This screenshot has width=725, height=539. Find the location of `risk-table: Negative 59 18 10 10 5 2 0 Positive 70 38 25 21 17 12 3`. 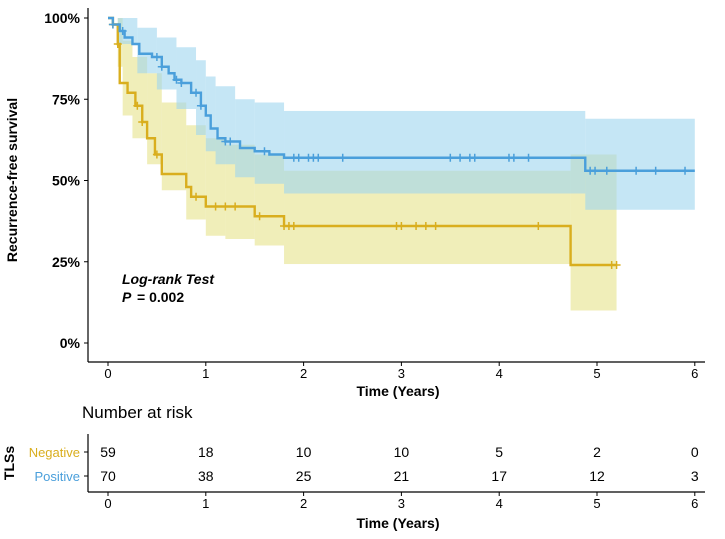

risk-table: Negative 59 18 10 10 5 2 0 Positive 70 38 25 21 17 12 3 is located at coordinates (364, 464).